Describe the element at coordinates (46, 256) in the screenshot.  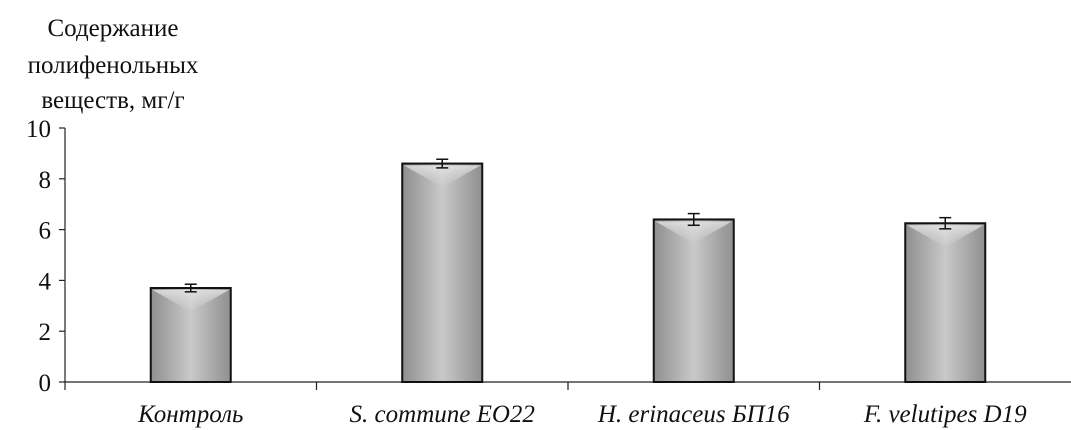
I see `y-axis: 0 2 4 6 8 10` at that location.